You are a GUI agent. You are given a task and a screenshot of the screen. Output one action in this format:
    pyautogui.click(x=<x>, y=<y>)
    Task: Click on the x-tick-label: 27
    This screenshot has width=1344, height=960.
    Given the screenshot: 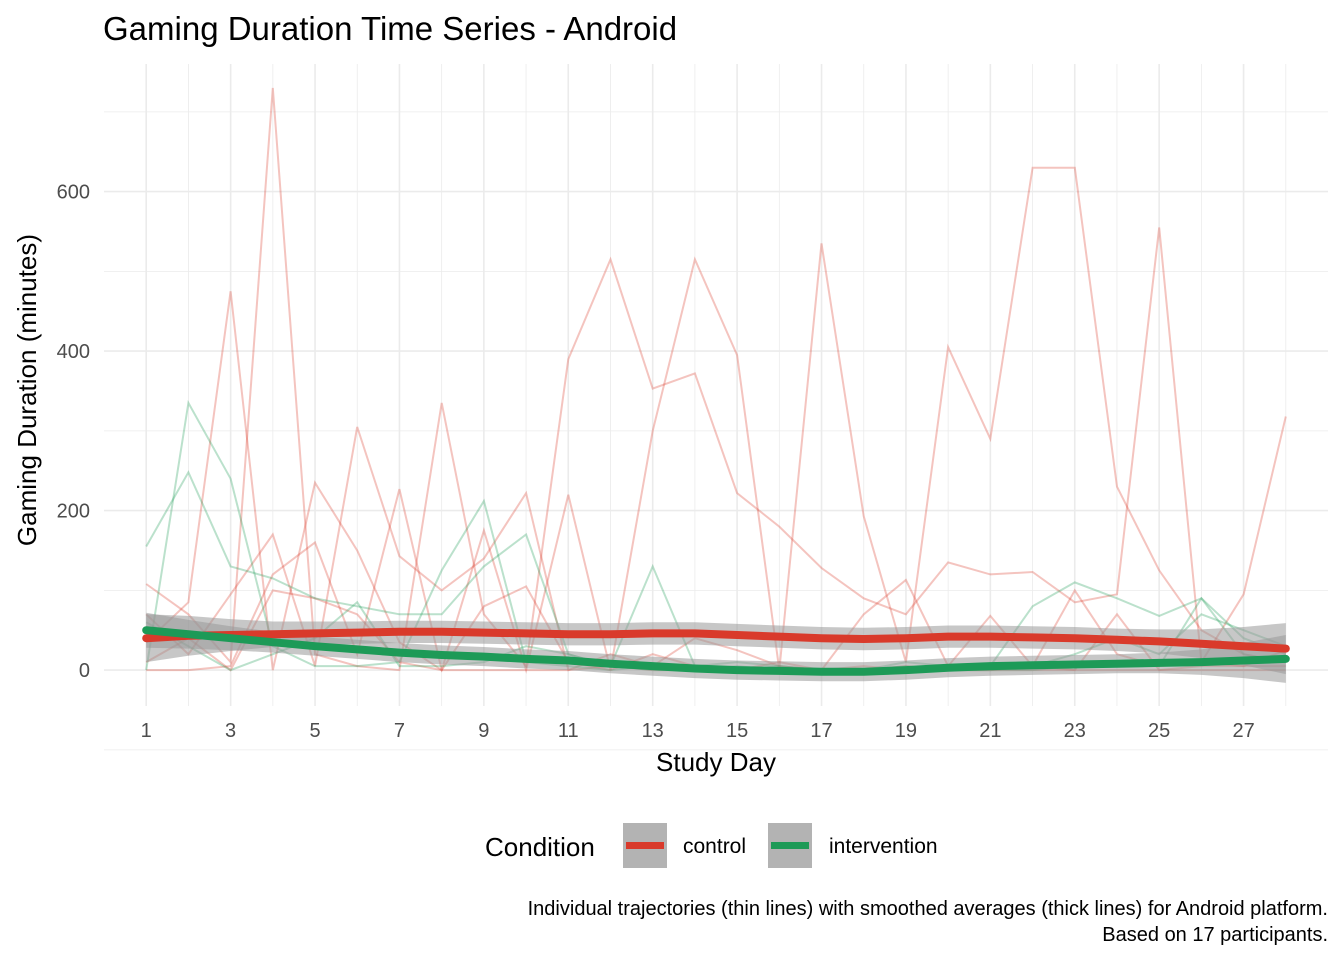 What is the action you would take?
    pyautogui.click(x=1243, y=731)
    